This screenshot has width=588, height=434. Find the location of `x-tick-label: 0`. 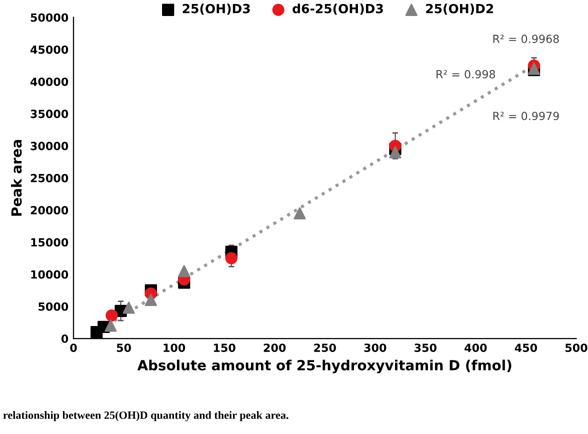

x-tick-label: 0 is located at coordinates (73, 348).